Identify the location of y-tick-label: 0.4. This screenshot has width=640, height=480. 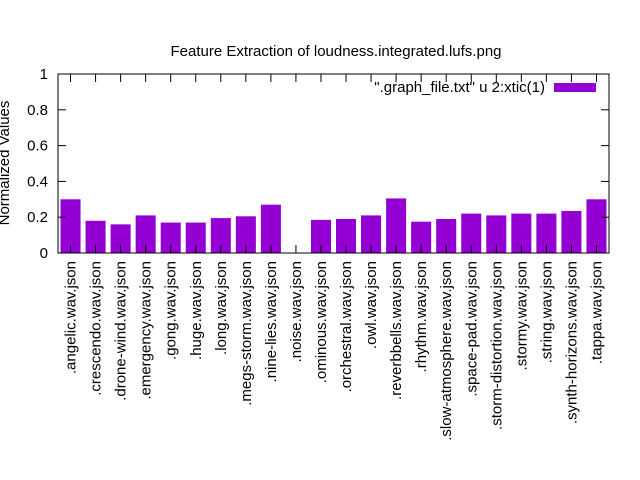
(37, 181).